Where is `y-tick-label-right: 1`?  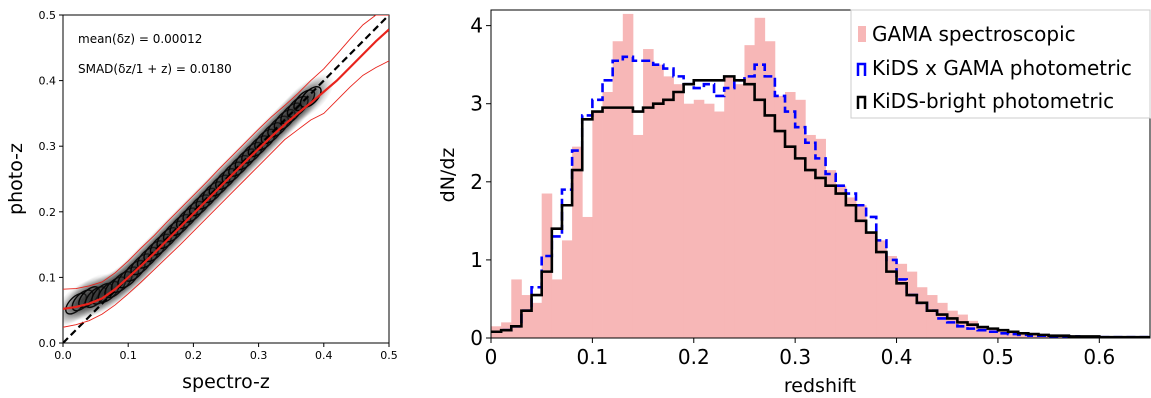 y-tick-label-right: 1 is located at coordinates (476, 260).